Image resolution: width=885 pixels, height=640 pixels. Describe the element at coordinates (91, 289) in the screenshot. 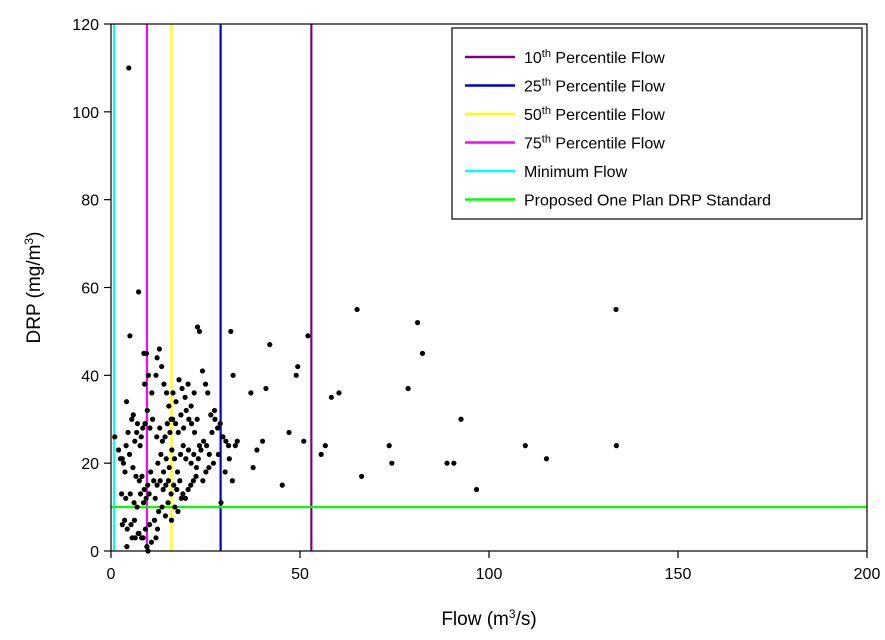

I see `y-axis-ticks: 020406080100120` at that location.